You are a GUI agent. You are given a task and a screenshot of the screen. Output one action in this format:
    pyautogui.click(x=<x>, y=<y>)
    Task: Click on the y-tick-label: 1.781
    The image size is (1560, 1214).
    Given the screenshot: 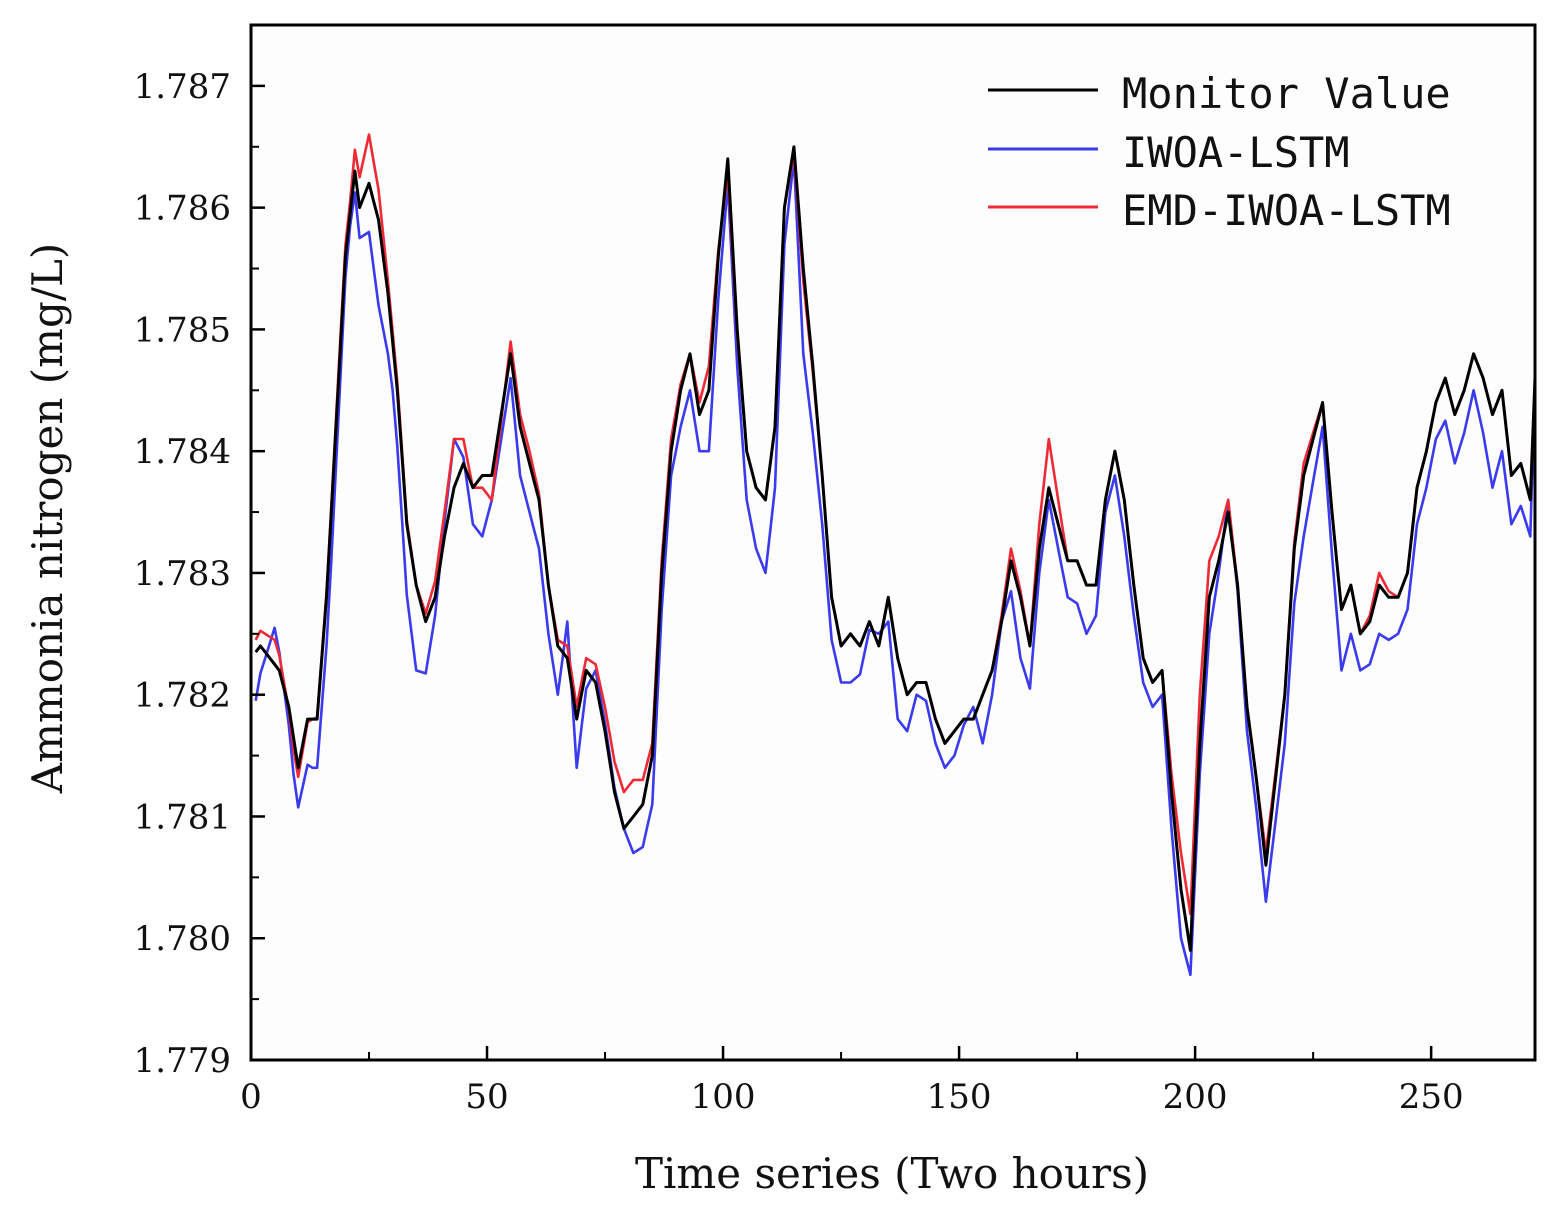 What is the action you would take?
    pyautogui.click(x=182, y=817)
    